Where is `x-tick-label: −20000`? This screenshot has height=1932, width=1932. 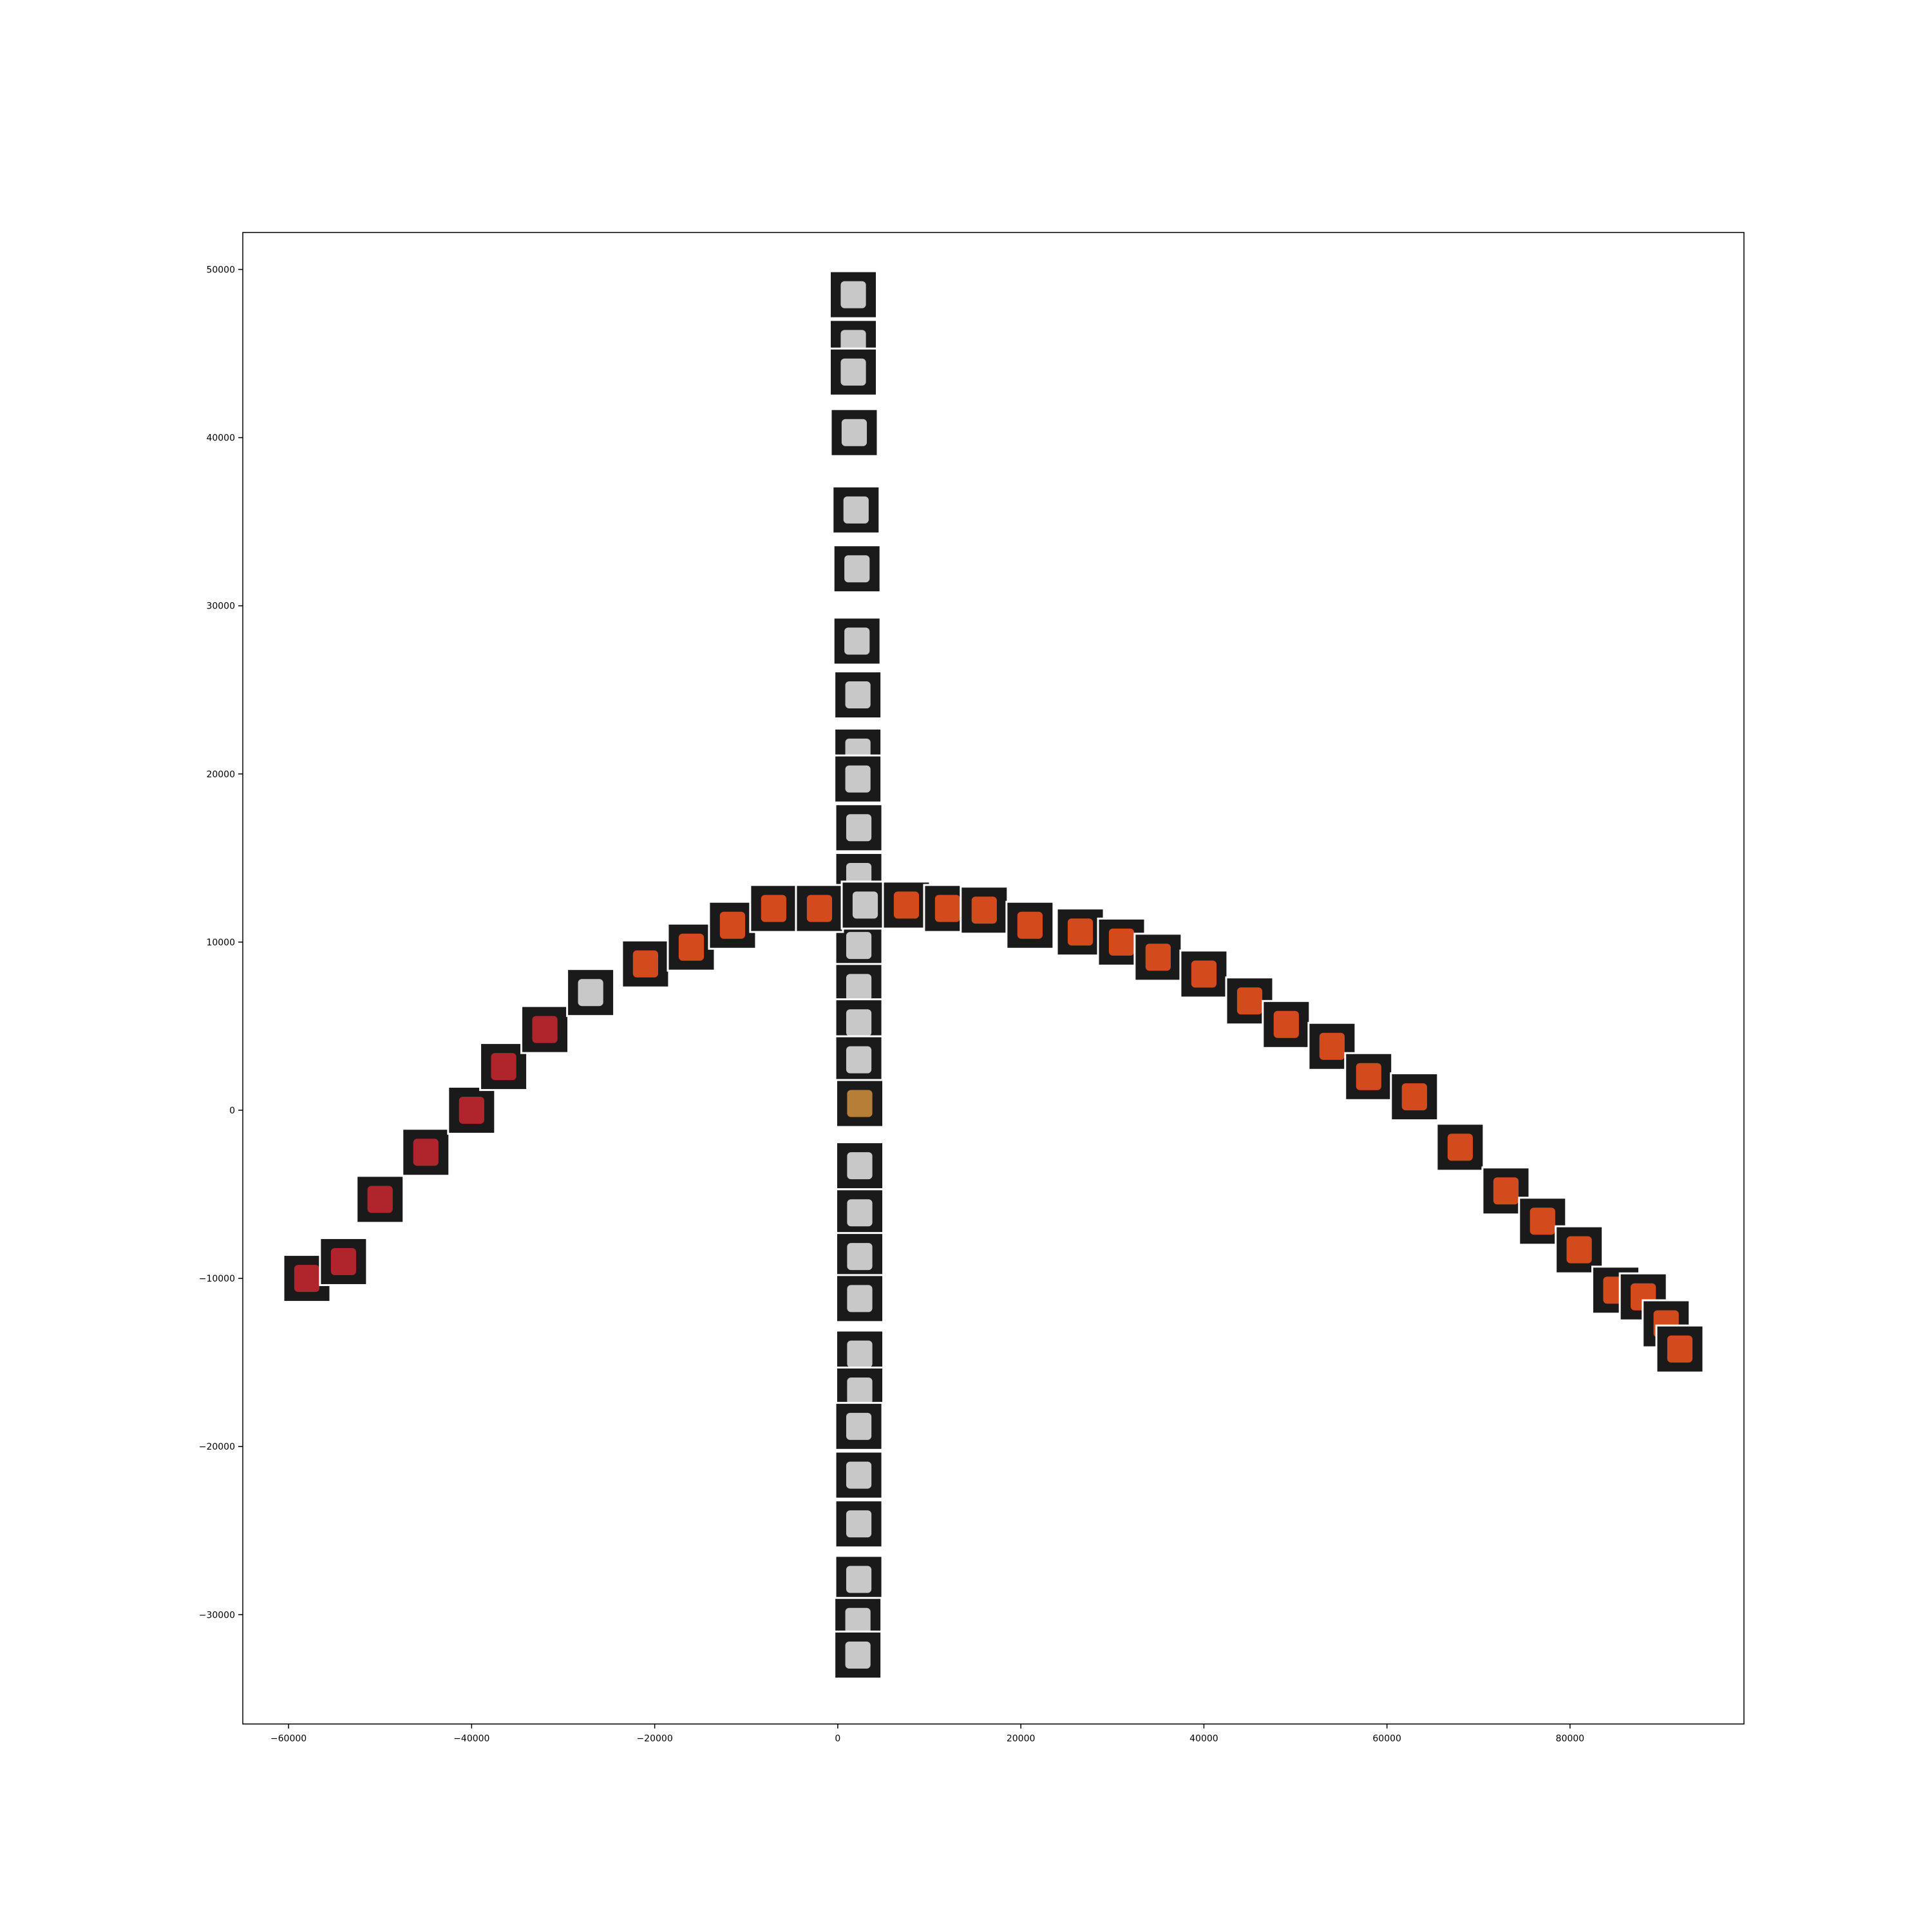
x-tick-label: −20000 is located at coordinates (654, 1739).